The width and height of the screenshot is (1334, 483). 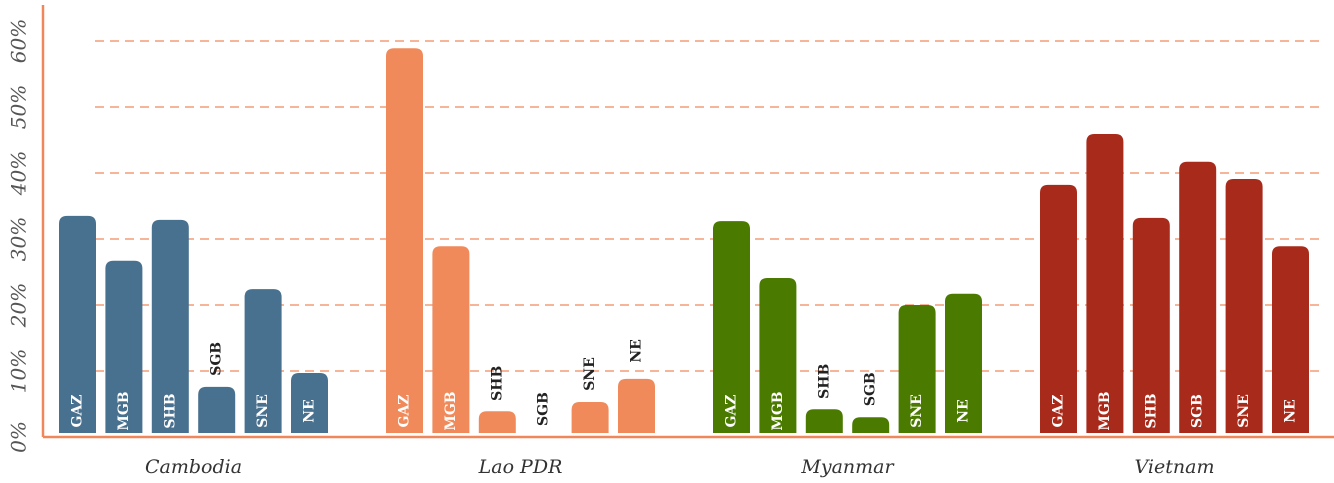 I want to click on x-tick-label: Cambodia, so click(x=193, y=467).